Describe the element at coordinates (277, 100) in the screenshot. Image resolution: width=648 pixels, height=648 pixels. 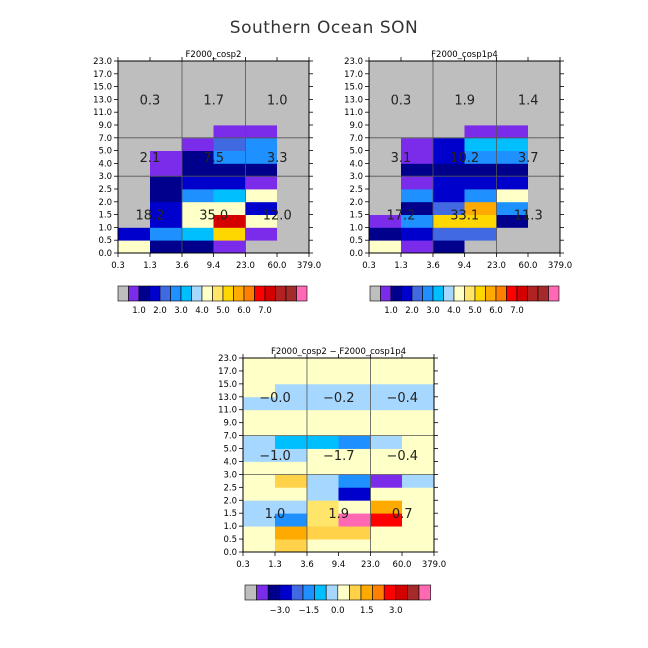
I see `region-value-high: 1.0` at that location.